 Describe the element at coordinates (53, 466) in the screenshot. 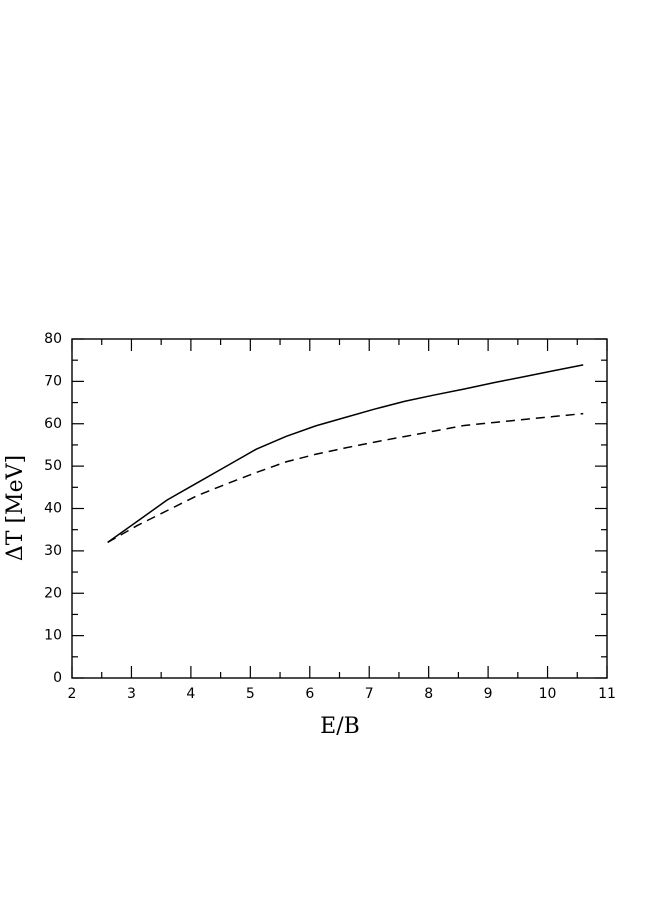

I see `y-tick-label: 50` at that location.